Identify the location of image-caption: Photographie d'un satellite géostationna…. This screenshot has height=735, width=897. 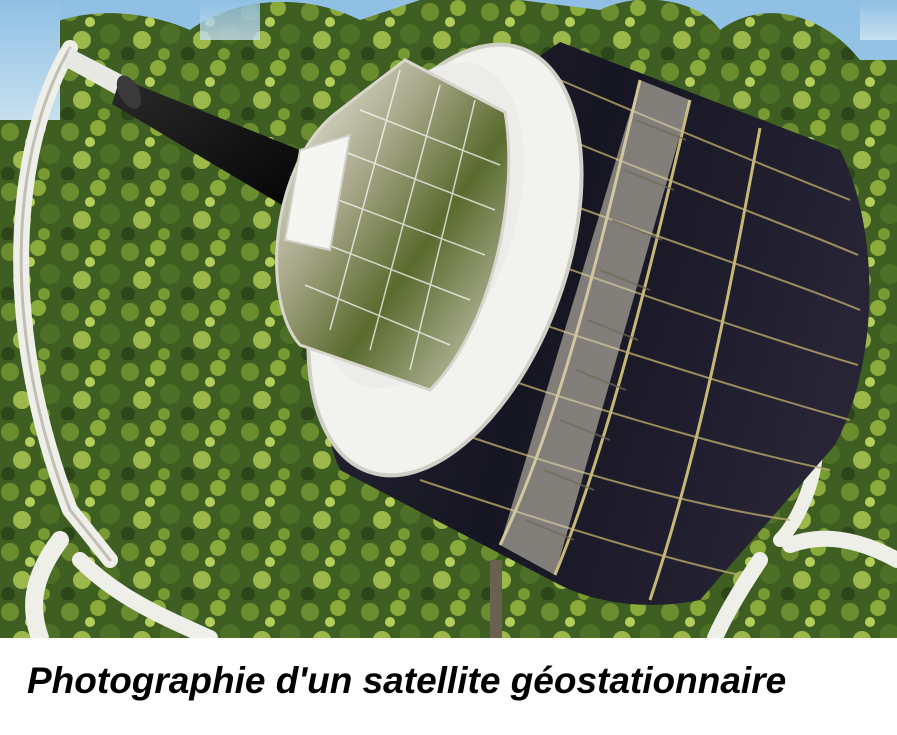
(407, 680).